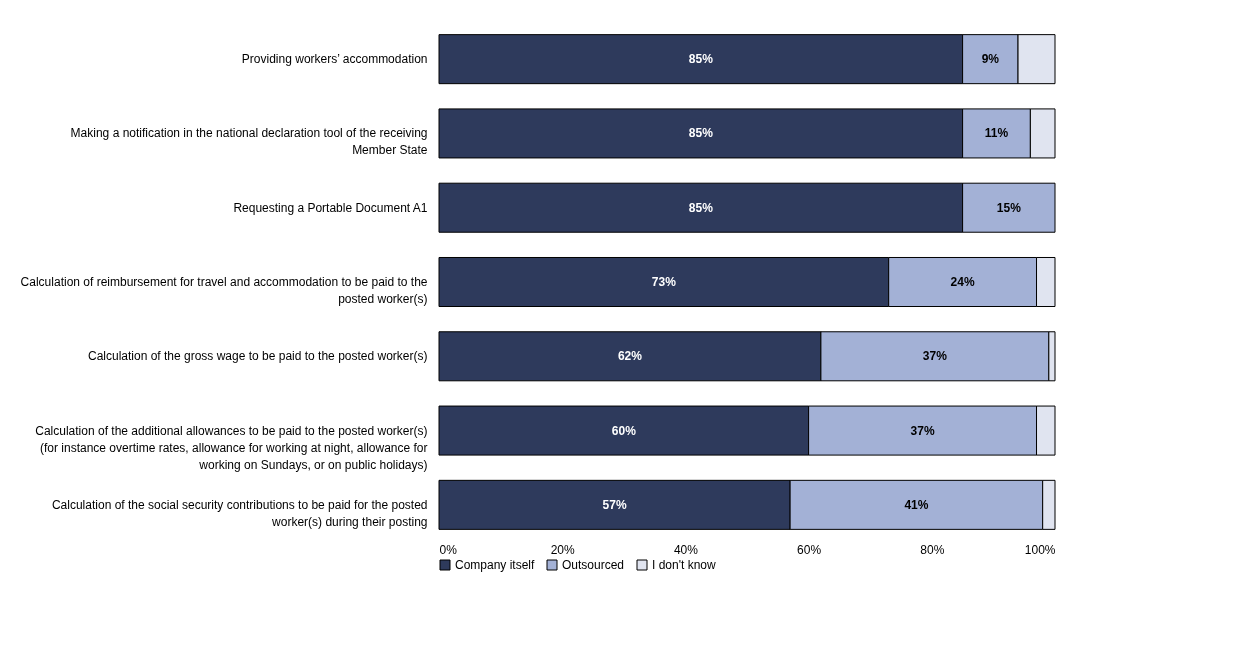  Describe the element at coordinates (593, 565) in the screenshot. I see `legend-label: Outsourced` at that location.